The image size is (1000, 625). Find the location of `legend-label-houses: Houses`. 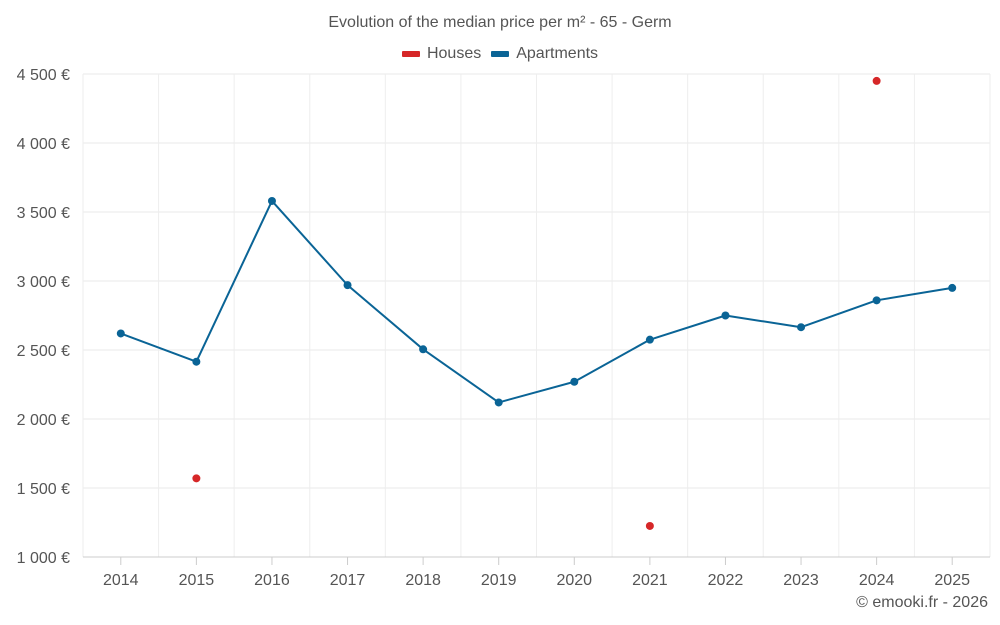

legend-label-houses: Houses is located at coordinates (454, 53).